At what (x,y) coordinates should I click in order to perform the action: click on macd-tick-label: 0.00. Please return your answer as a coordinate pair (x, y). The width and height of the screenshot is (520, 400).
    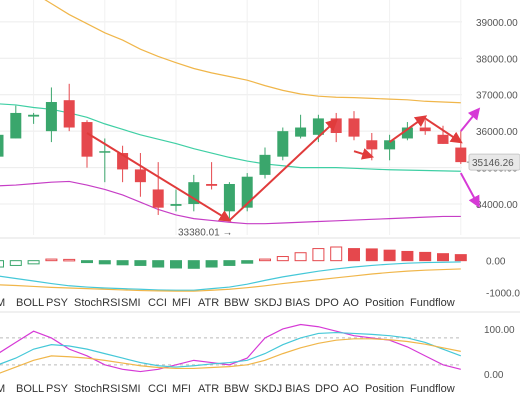
    Looking at the image, I should click on (496, 262).